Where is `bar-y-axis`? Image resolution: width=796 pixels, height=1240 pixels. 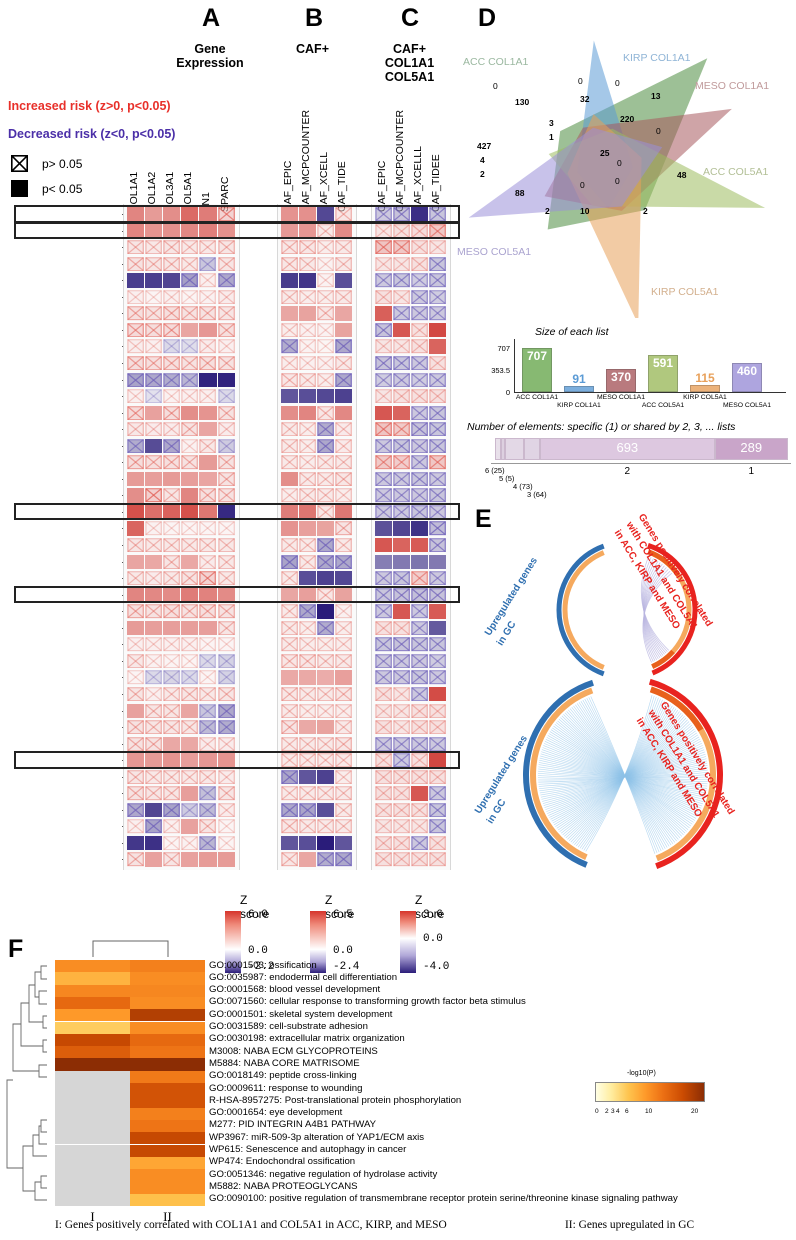 bar-y-axis is located at coordinates (515, 366).